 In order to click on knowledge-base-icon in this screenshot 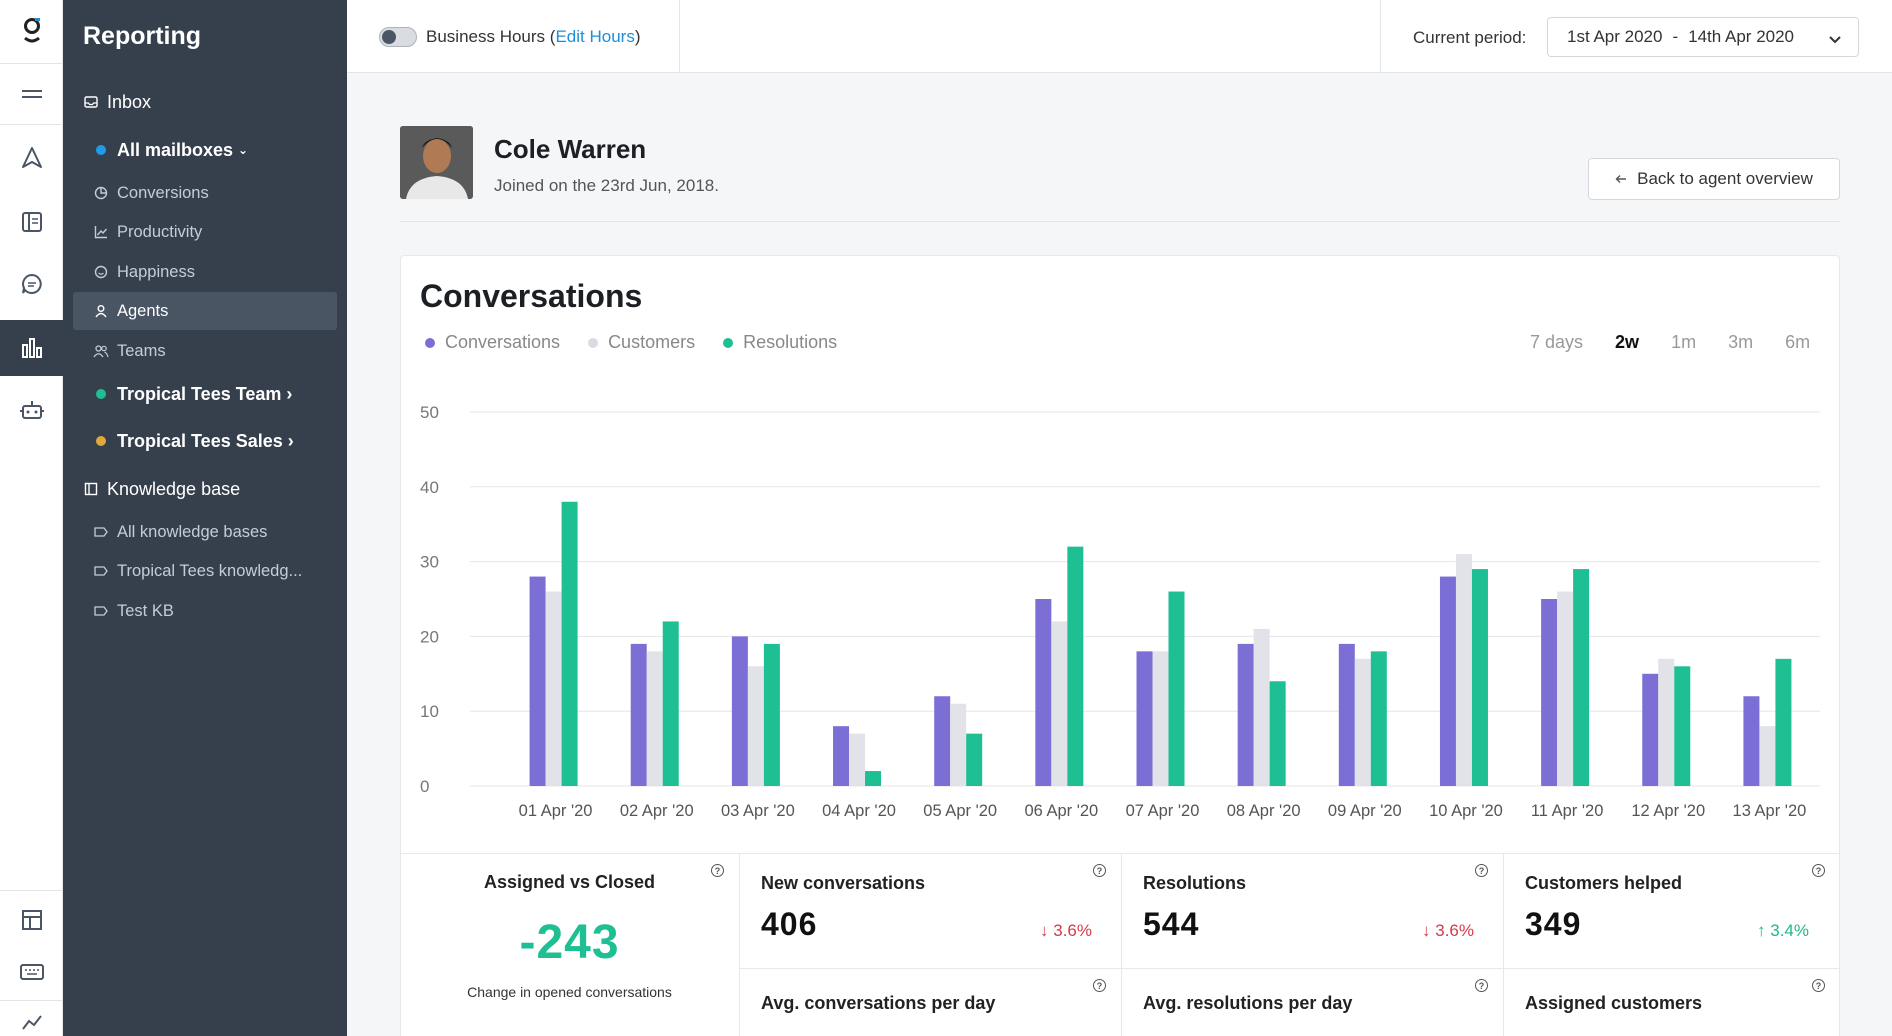, I will do `click(31, 222)`.